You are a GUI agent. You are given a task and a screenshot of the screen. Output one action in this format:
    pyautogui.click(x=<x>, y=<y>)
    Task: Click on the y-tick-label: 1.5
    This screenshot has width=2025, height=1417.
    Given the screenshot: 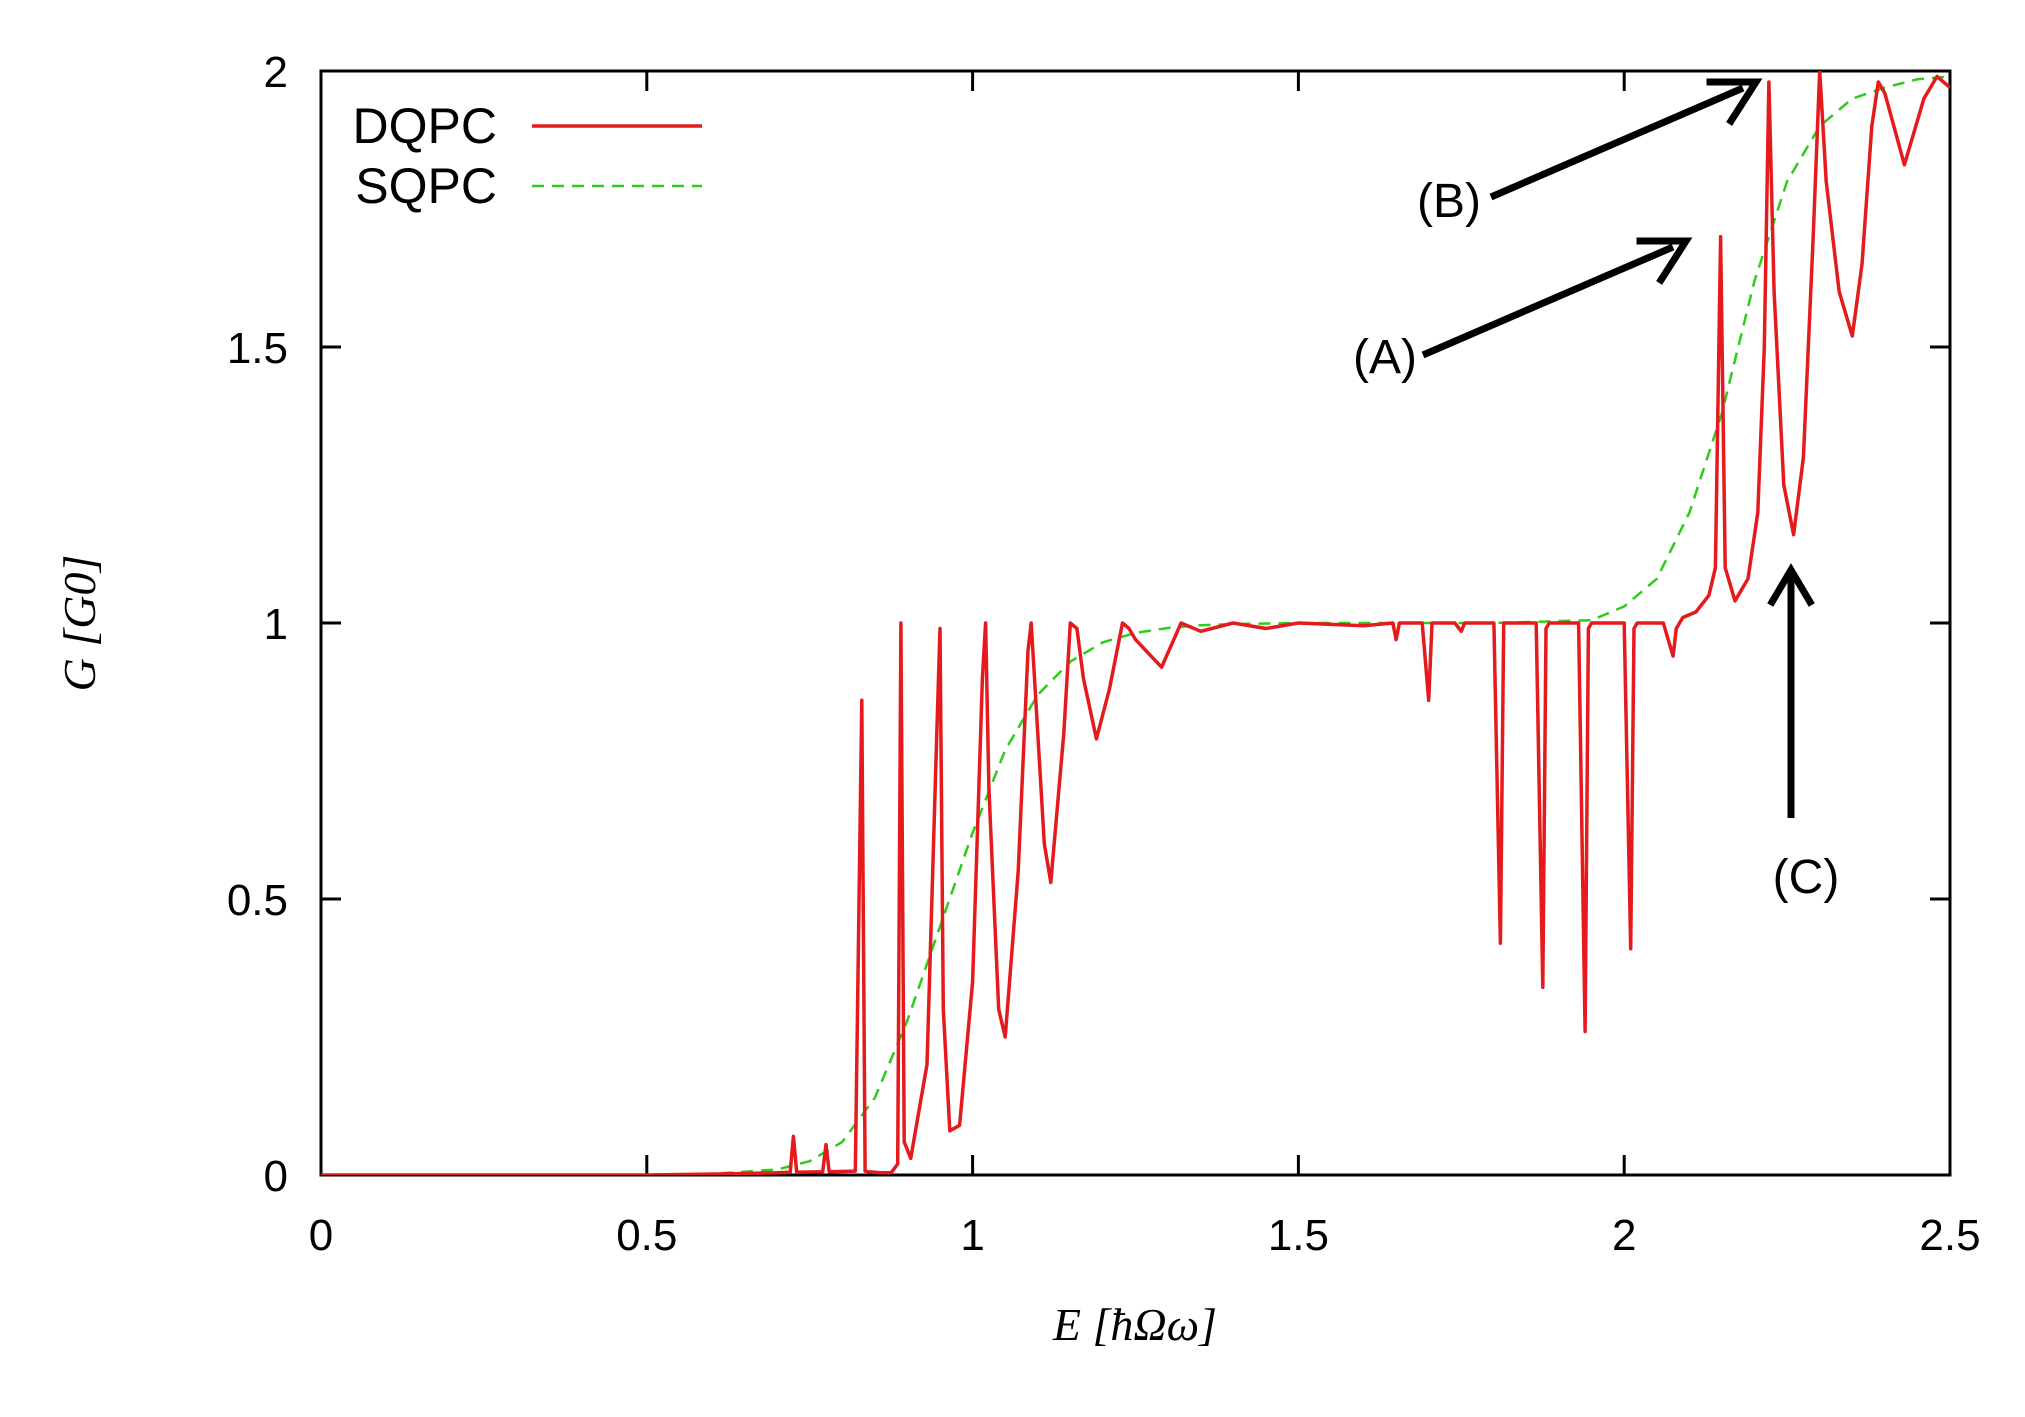 What is the action you would take?
    pyautogui.click(x=257, y=348)
    